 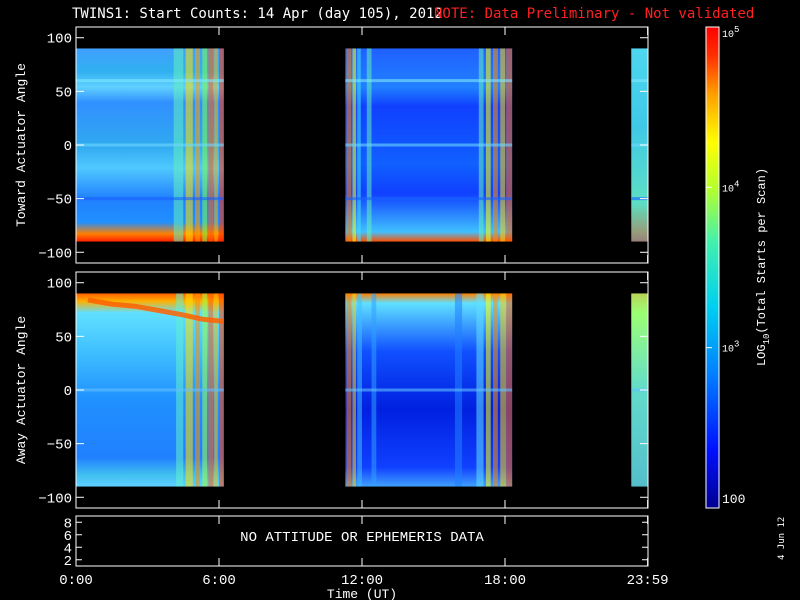 I want to click on y-axis-label: Toward Actuator Angle, so click(x=21, y=145).